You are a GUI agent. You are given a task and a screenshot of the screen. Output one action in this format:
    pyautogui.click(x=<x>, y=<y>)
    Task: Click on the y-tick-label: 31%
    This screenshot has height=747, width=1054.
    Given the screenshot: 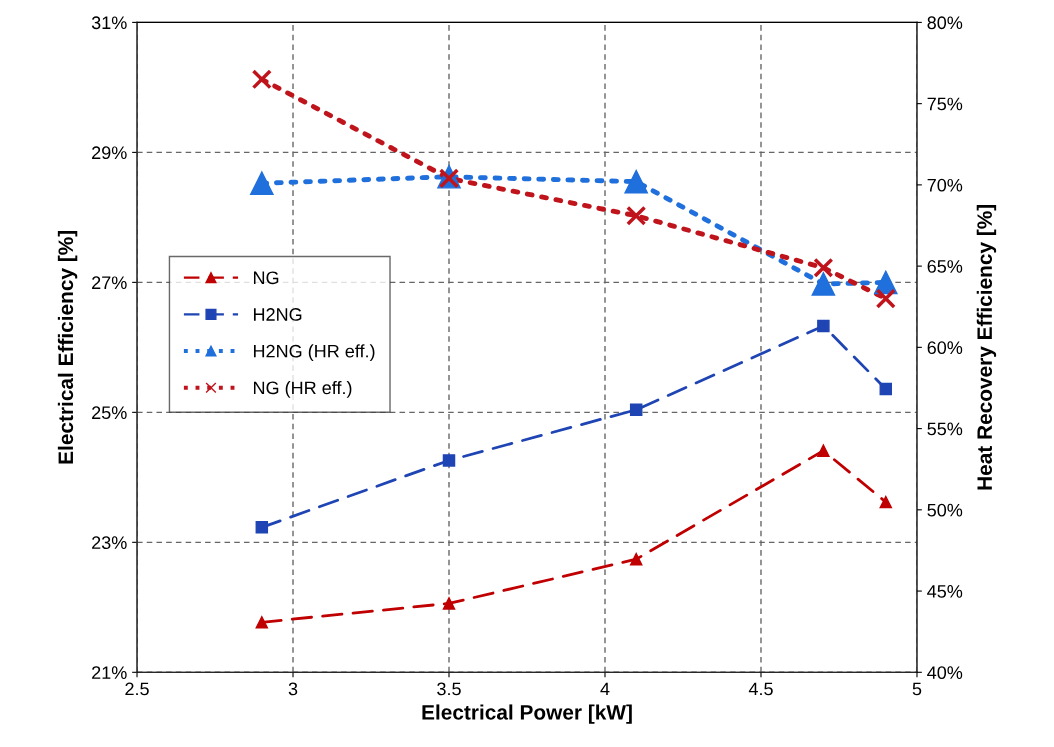 What is the action you would take?
    pyautogui.click(x=109, y=23)
    